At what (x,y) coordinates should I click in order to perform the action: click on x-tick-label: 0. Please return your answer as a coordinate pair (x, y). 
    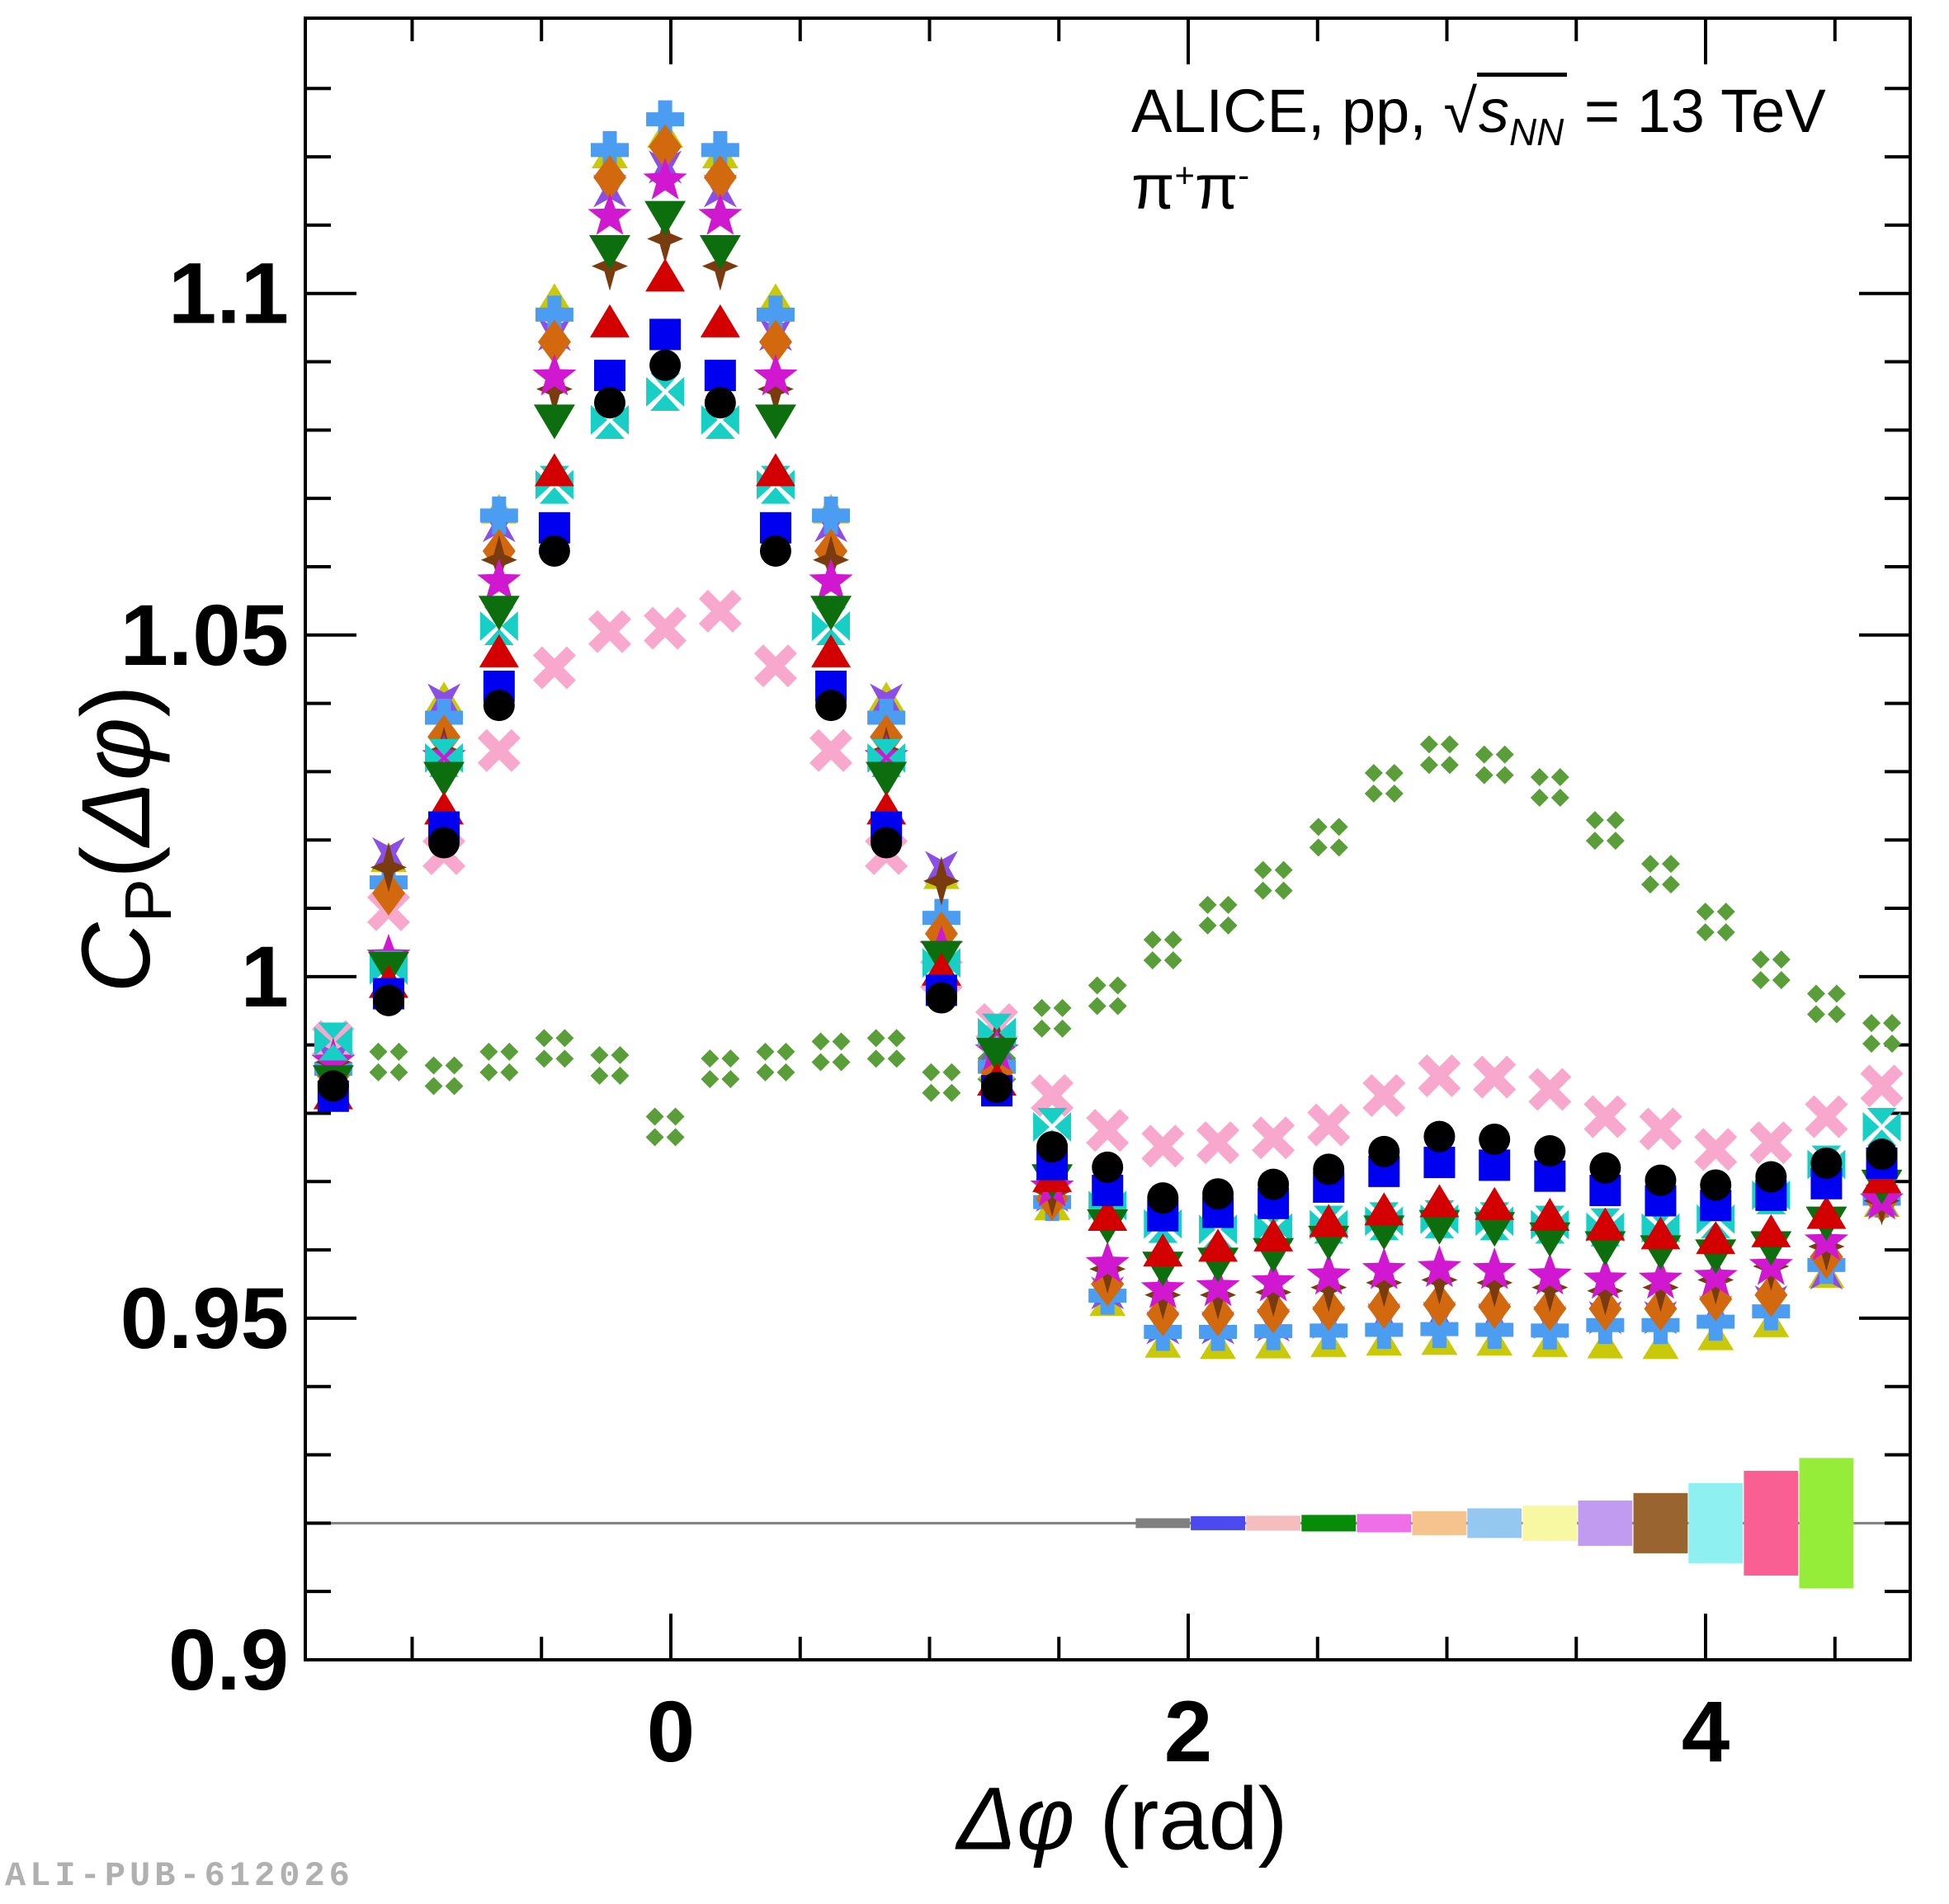
    Looking at the image, I should click on (671, 1732).